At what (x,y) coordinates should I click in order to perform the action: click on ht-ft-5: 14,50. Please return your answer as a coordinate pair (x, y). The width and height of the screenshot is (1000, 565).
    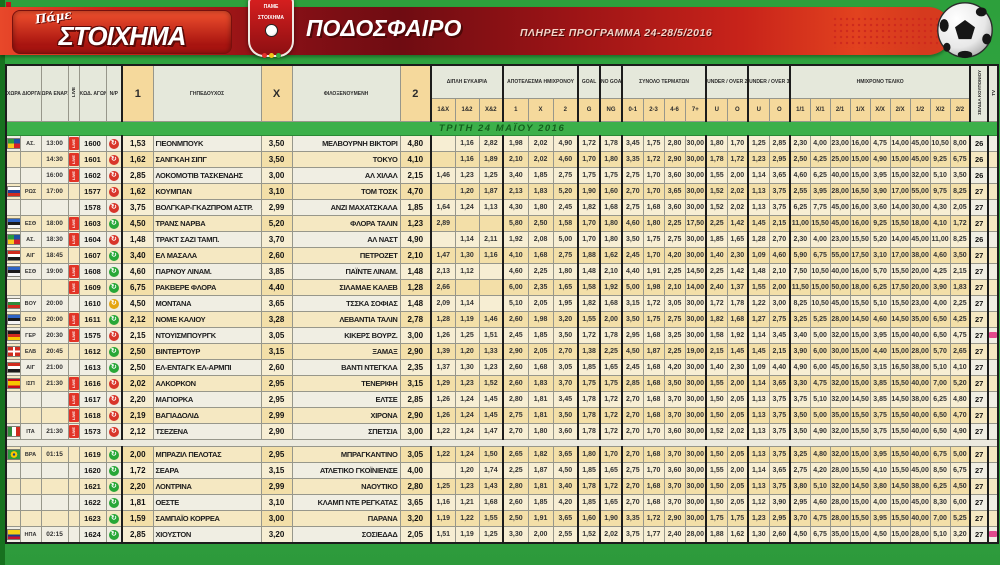
    Looking at the image, I should click on (900, 319).